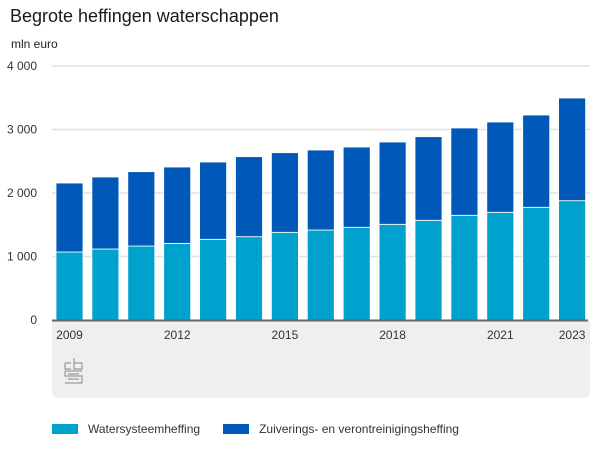 This screenshot has width=600, height=450. I want to click on y-axis-unit-label: mln euro, so click(34, 44).